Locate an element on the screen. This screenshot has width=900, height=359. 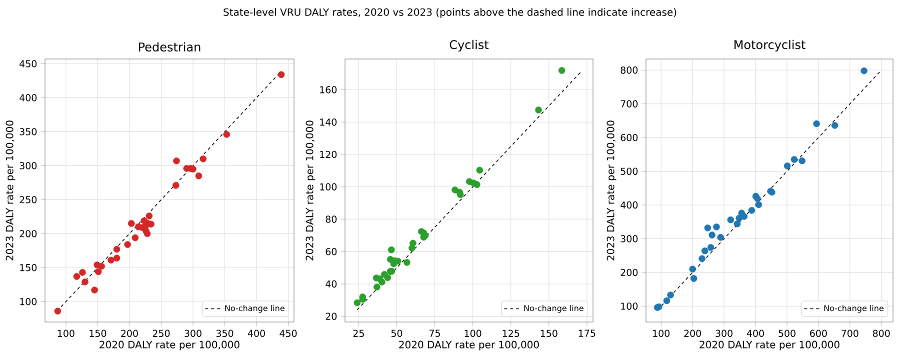
x-tick-label: 500 is located at coordinates (787, 333).